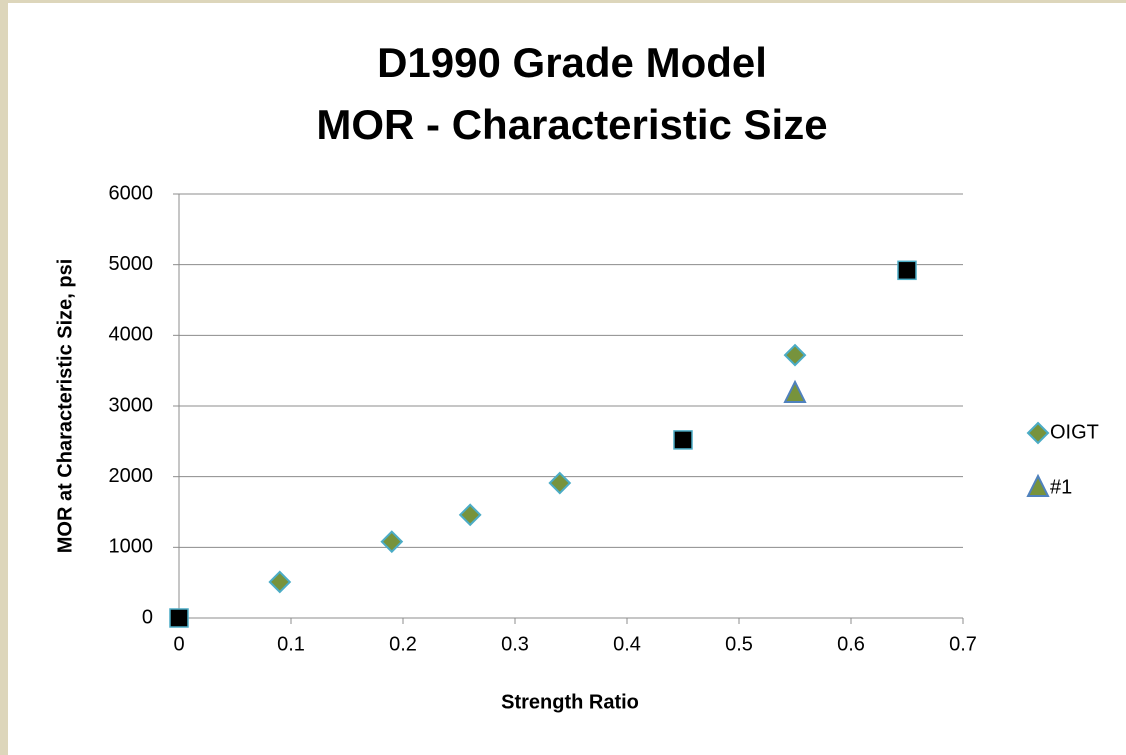 This screenshot has width=1126, height=755. Describe the element at coordinates (131, 193) in the screenshot. I see `y-tick-label: 6000` at that location.